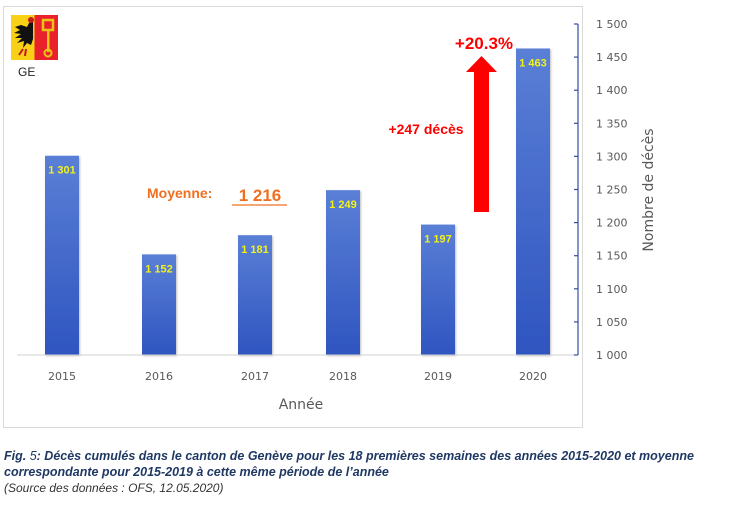 Image resolution: width=733 pixels, height=516 pixels. What do you see at coordinates (484, 43) in the screenshot?
I see `increase-percent: +20.3%` at bounding box center [484, 43].